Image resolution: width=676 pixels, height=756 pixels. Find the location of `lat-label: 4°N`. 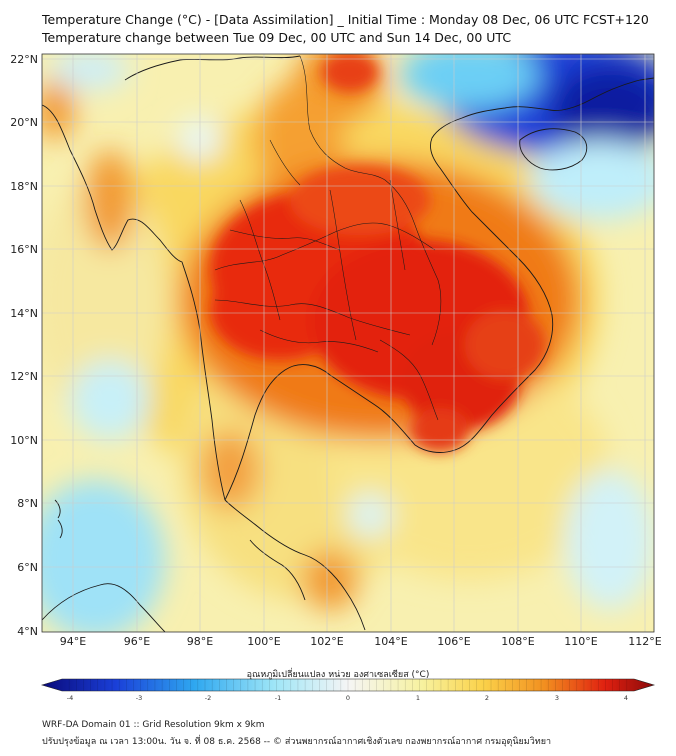

lat-label: 4°N is located at coordinates (27, 631).